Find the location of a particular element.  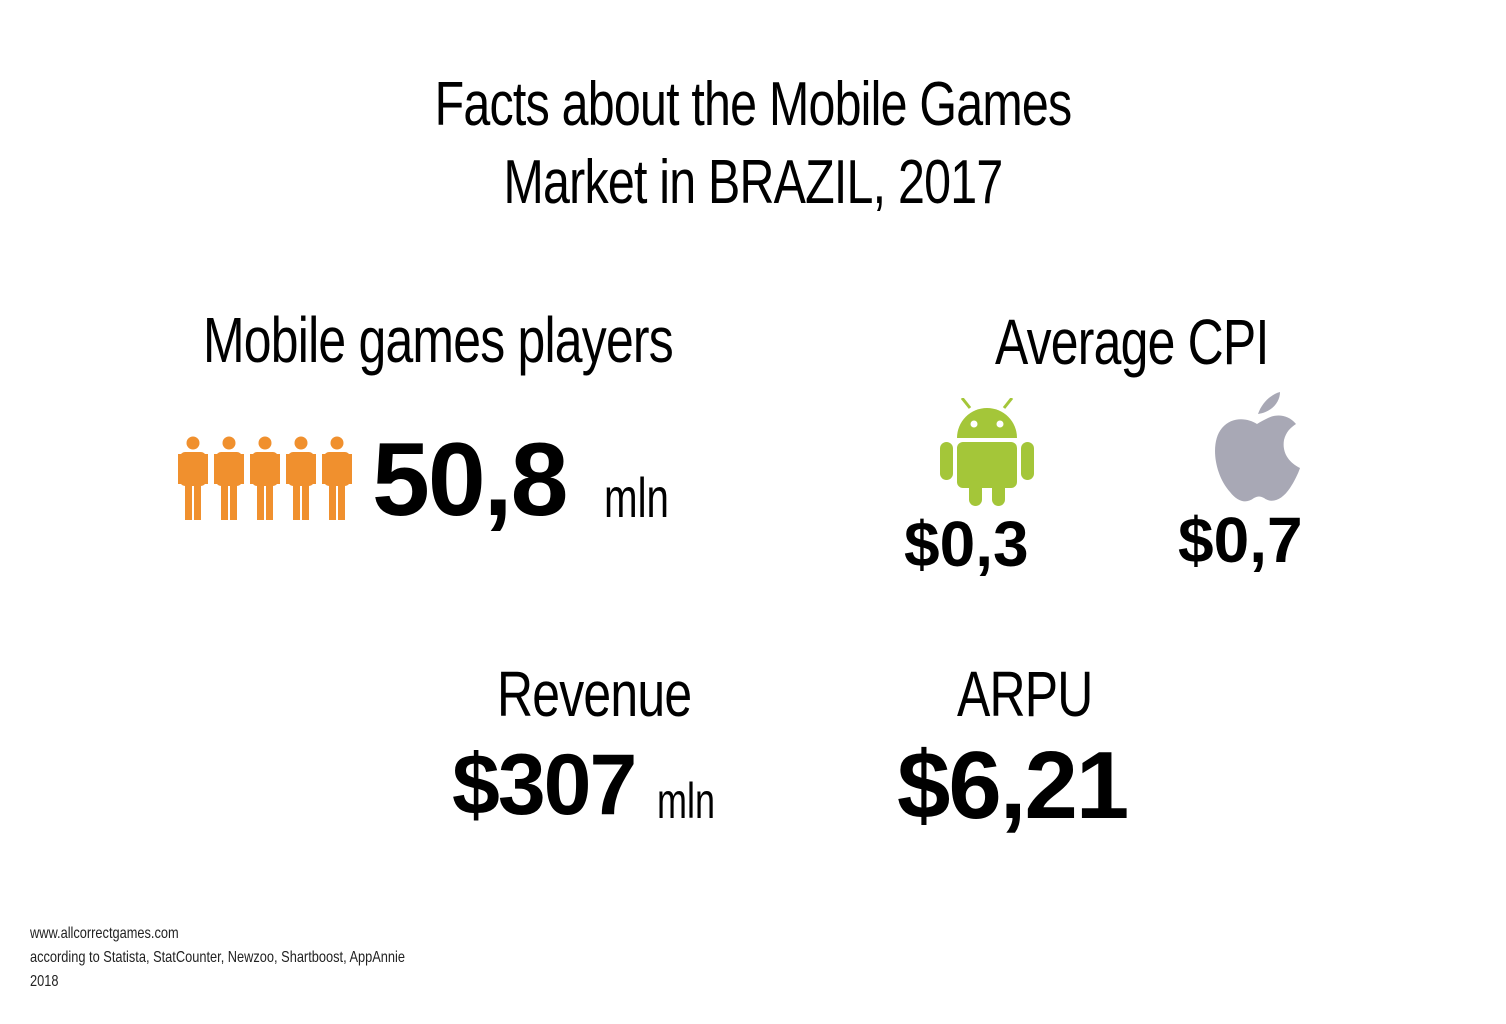

revenue-value: $307 is located at coordinates (544, 785).